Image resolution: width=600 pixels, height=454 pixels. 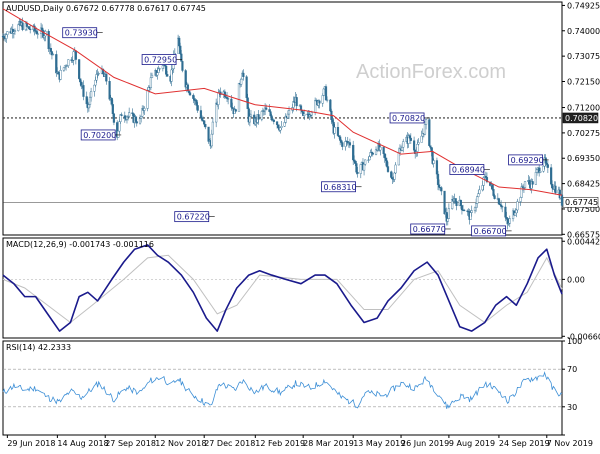 What do you see at coordinates (80, 244) in the screenshot?
I see `macd-panel-title: MACD(12,26,9) -0.001743 -0.001116` at bounding box center [80, 244].